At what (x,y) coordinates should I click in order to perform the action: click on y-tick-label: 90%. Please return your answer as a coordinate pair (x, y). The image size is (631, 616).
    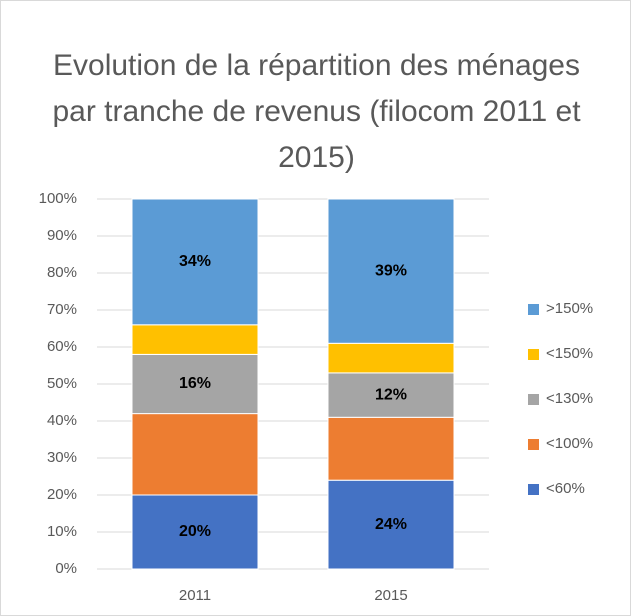
    Looking at the image, I should click on (62, 235).